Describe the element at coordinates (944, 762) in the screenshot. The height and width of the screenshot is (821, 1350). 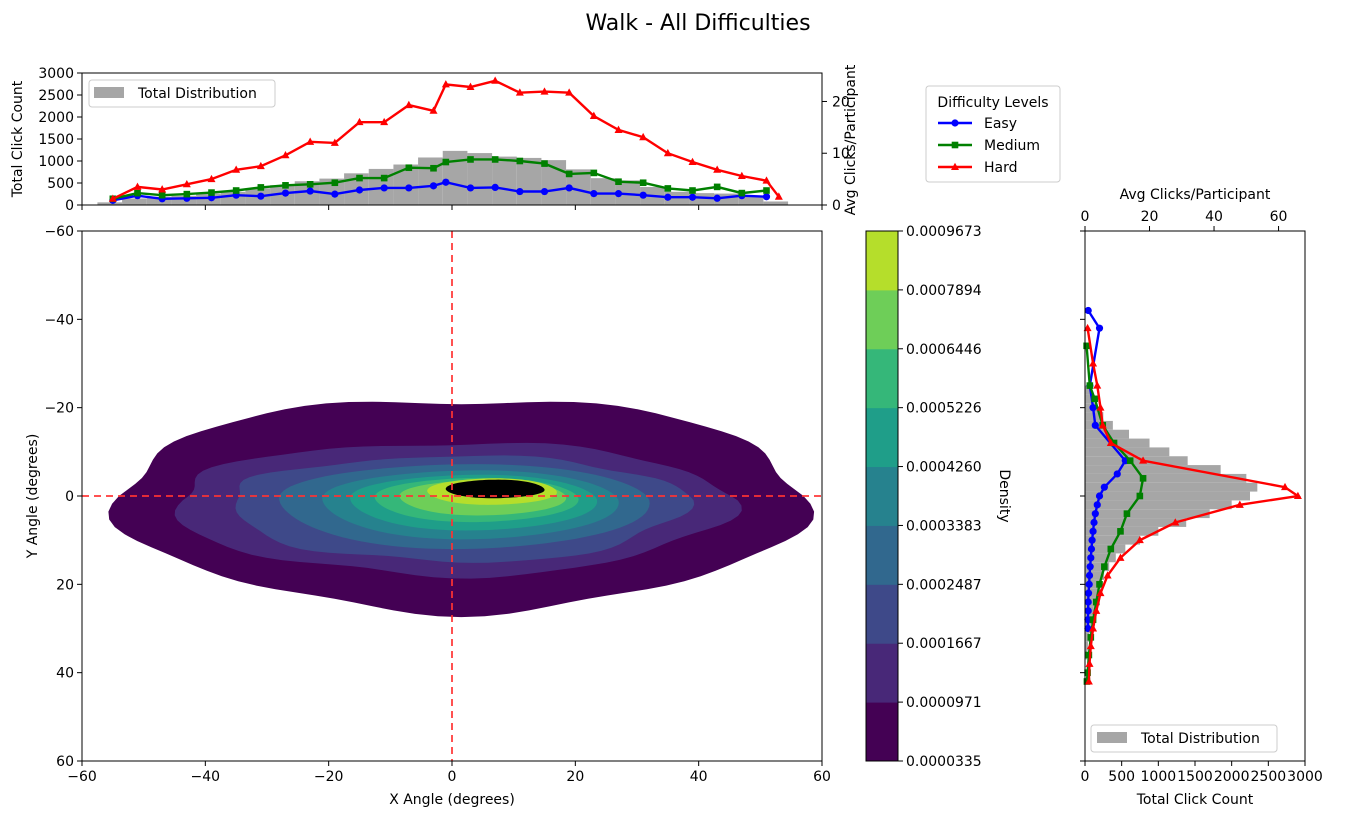
I see `colorbar-tick-label: 0.0000335` at that location.